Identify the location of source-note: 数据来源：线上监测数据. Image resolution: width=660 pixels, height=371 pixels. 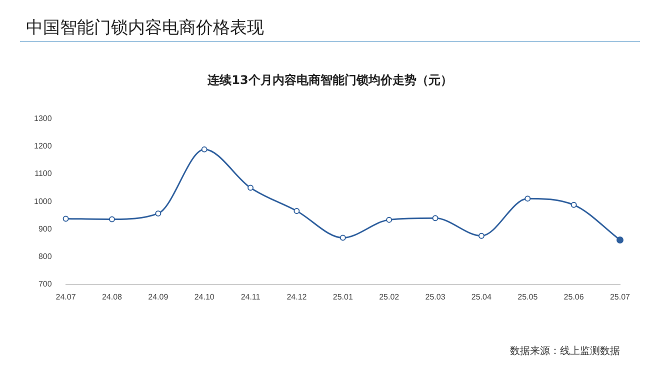
(565, 351).